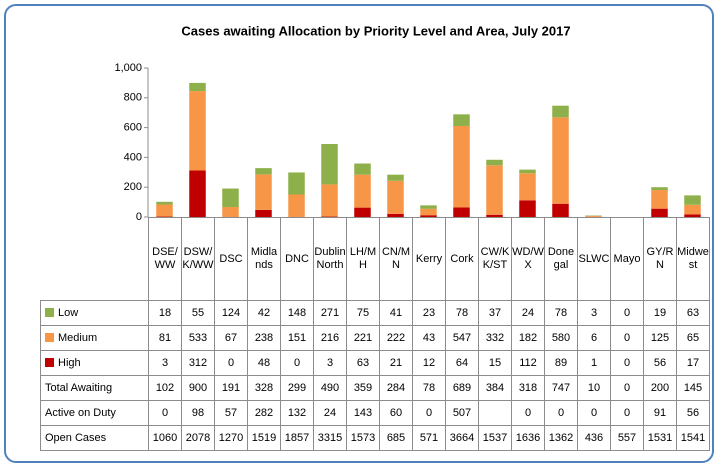 This screenshot has height=469, width=720. I want to click on cell: 2078, so click(198, 438).